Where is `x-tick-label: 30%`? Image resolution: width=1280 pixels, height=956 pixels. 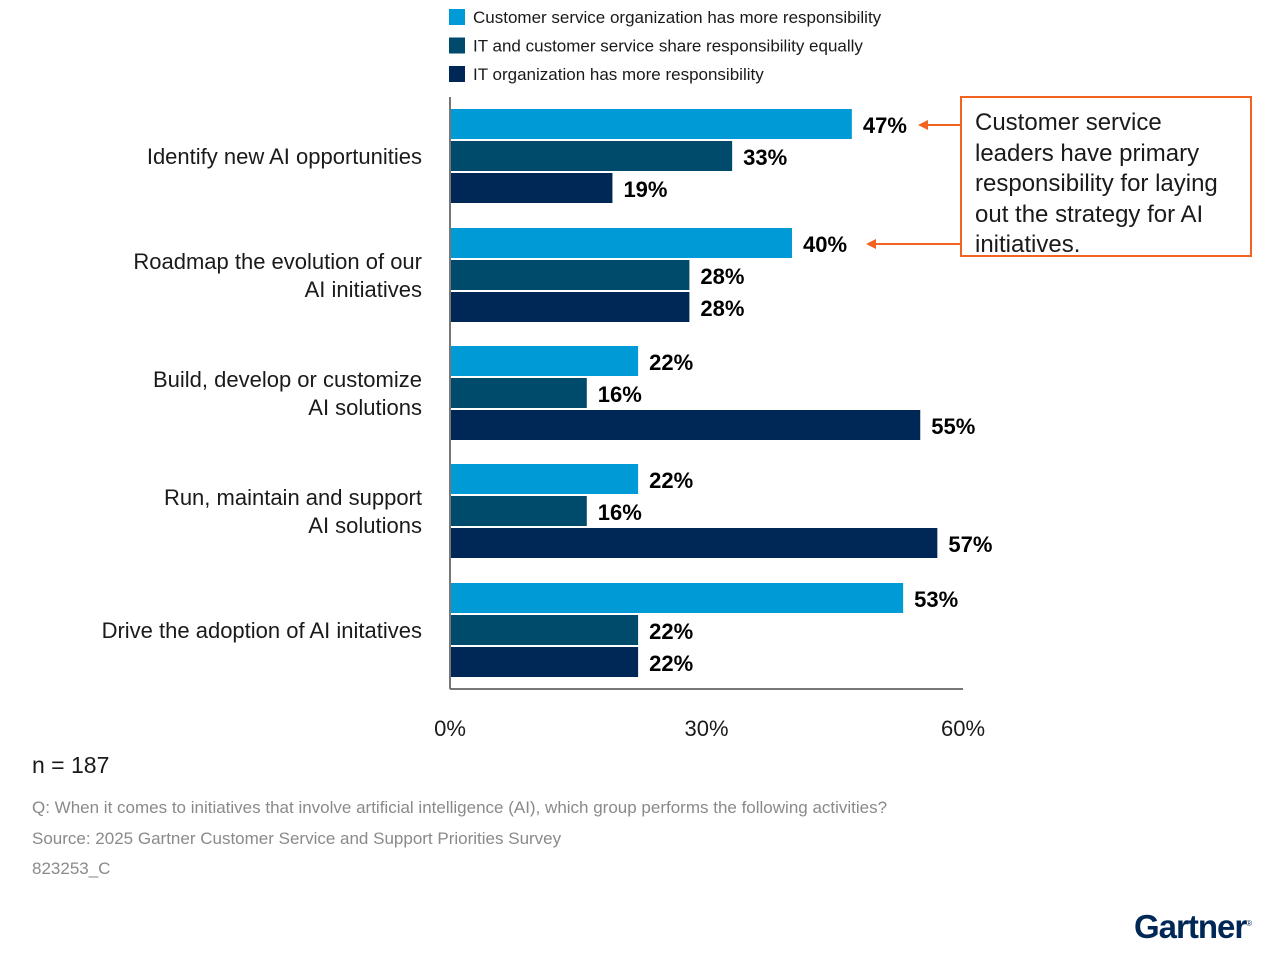 x-tick-label: 30% is located at coordinates (706, 728).